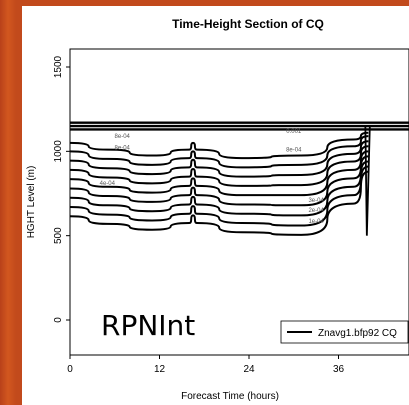 Image resolution: width=409 pixels, height=405 pixels. I want to click on y-tick-label: 500, so click(58, 235).